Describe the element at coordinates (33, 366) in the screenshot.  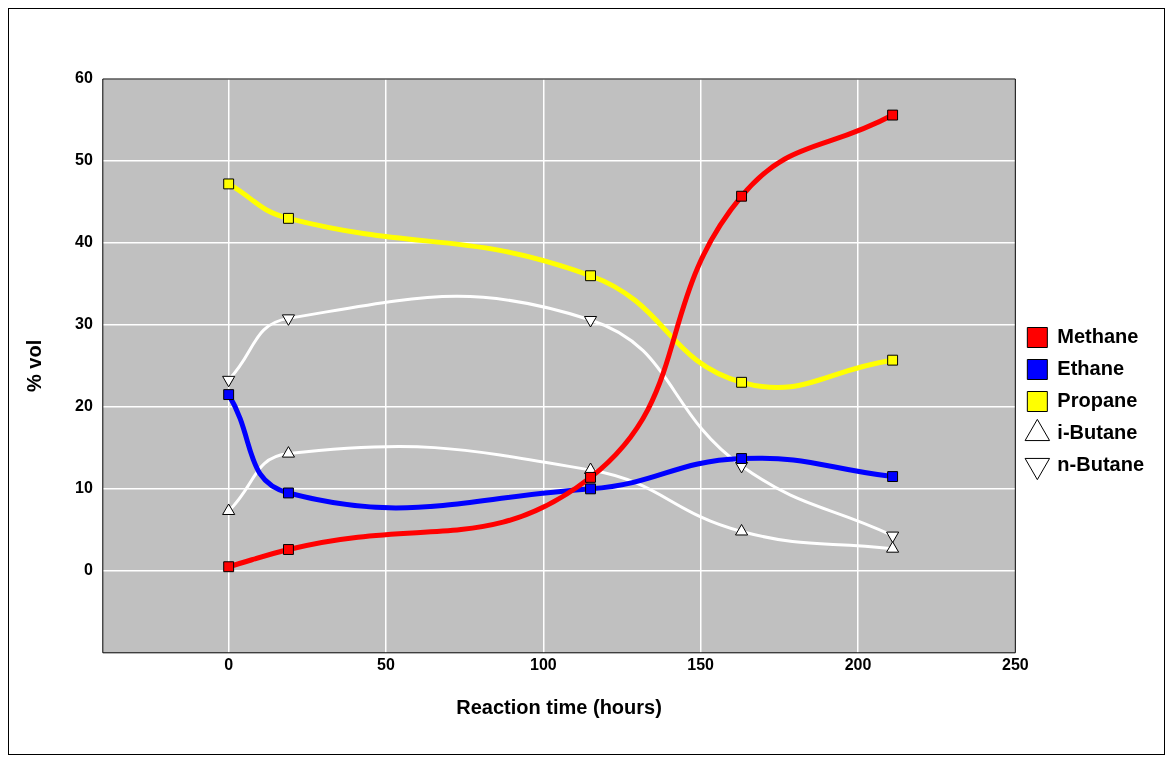
I see `y-axis-title: % vol` at that location.